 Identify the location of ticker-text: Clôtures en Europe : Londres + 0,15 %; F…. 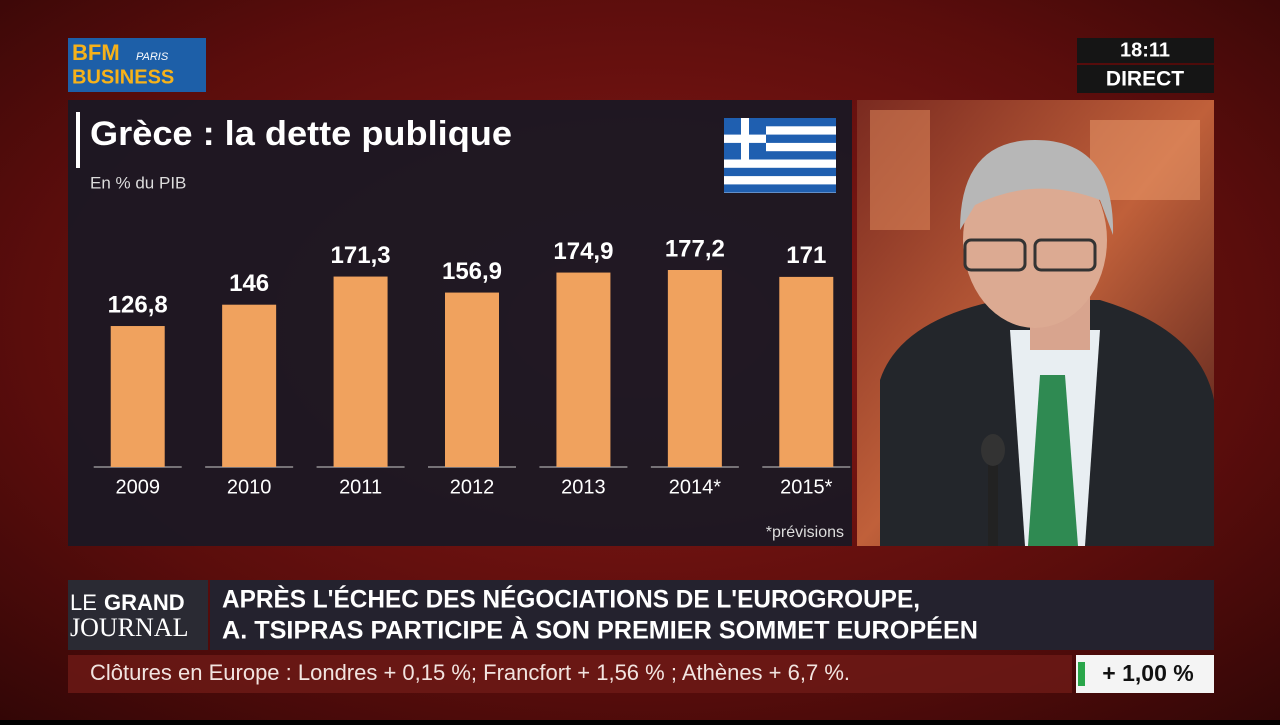
(470, 672).